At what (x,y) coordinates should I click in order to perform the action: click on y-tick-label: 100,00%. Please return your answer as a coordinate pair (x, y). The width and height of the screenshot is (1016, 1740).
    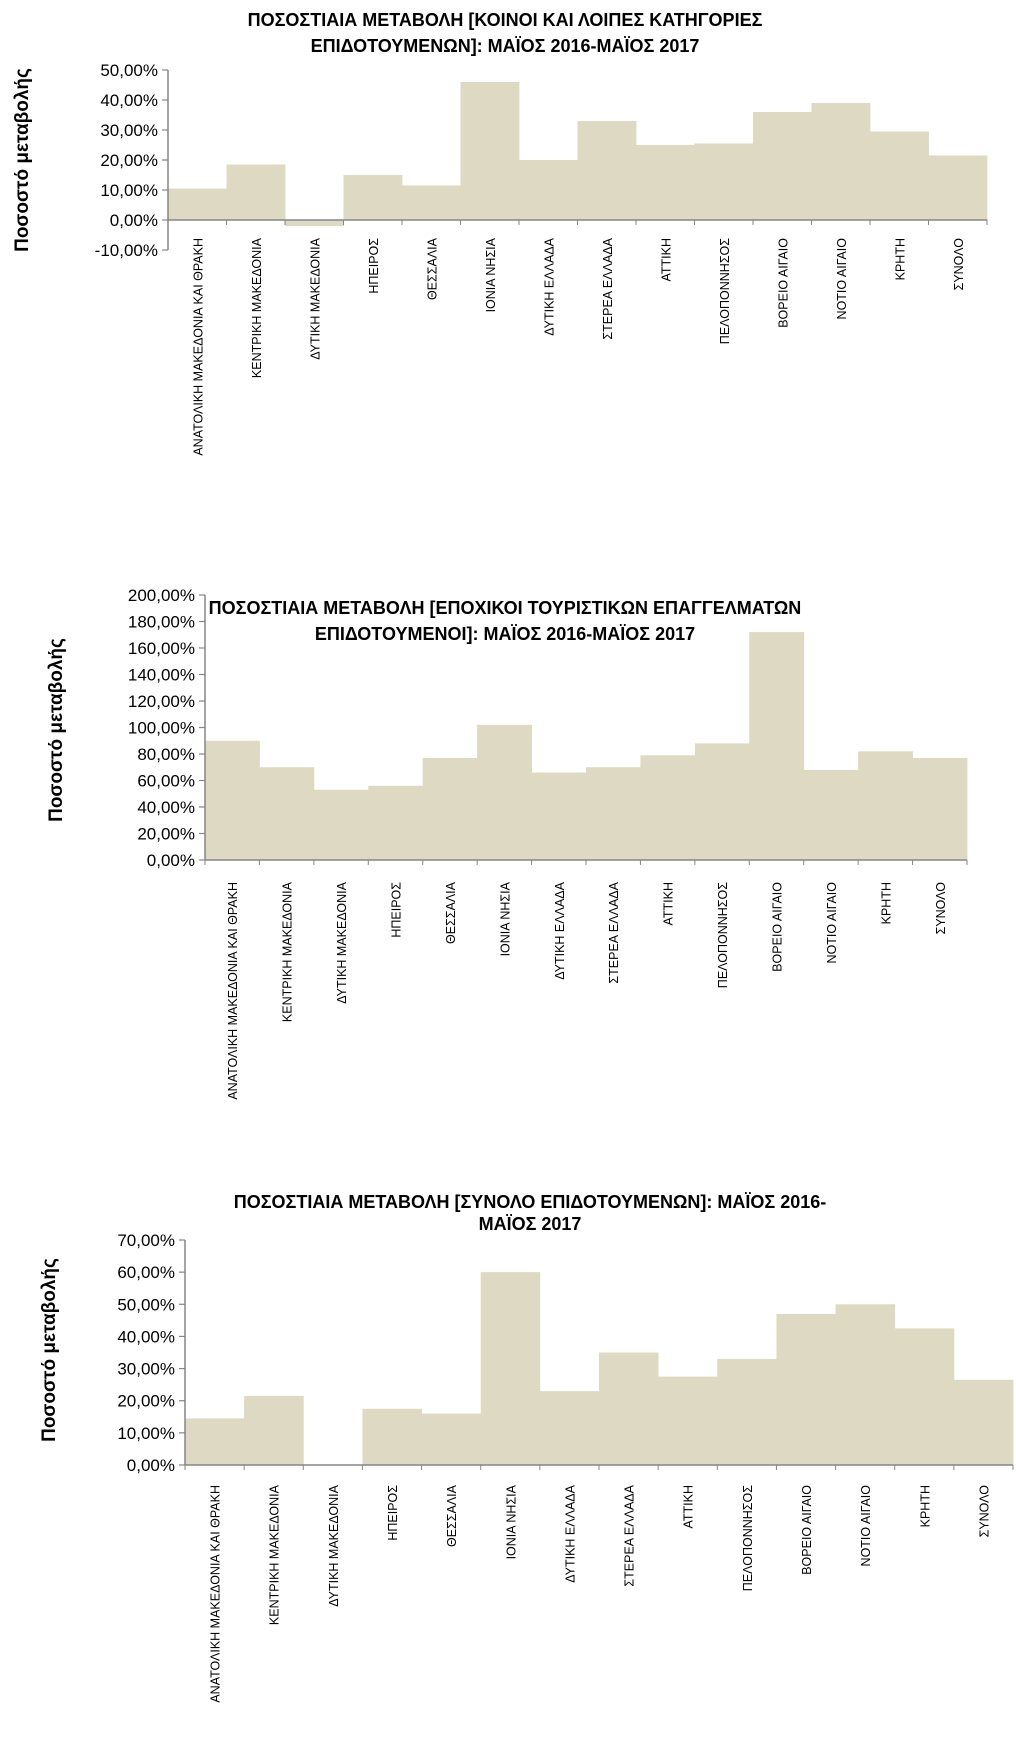
    Looking at the image, I should click on (161, 728).